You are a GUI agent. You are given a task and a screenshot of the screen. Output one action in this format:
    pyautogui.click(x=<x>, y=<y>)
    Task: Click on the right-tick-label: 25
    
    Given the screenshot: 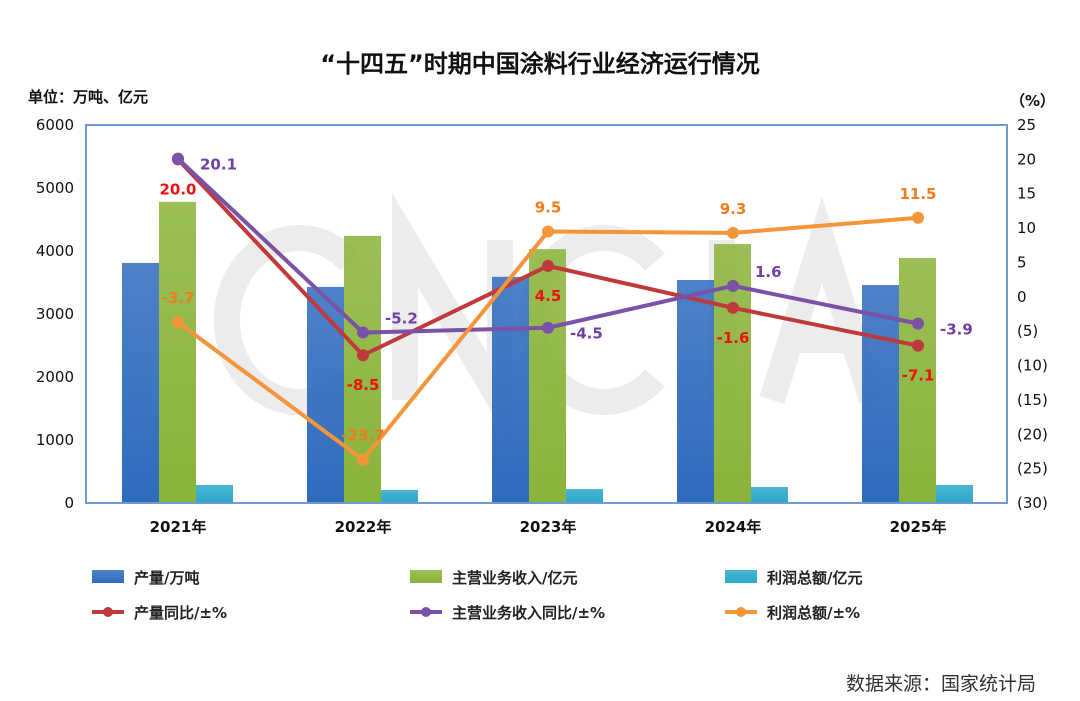 What is the action you would take?
    pyautogui.click(x=1026, y=125)
    